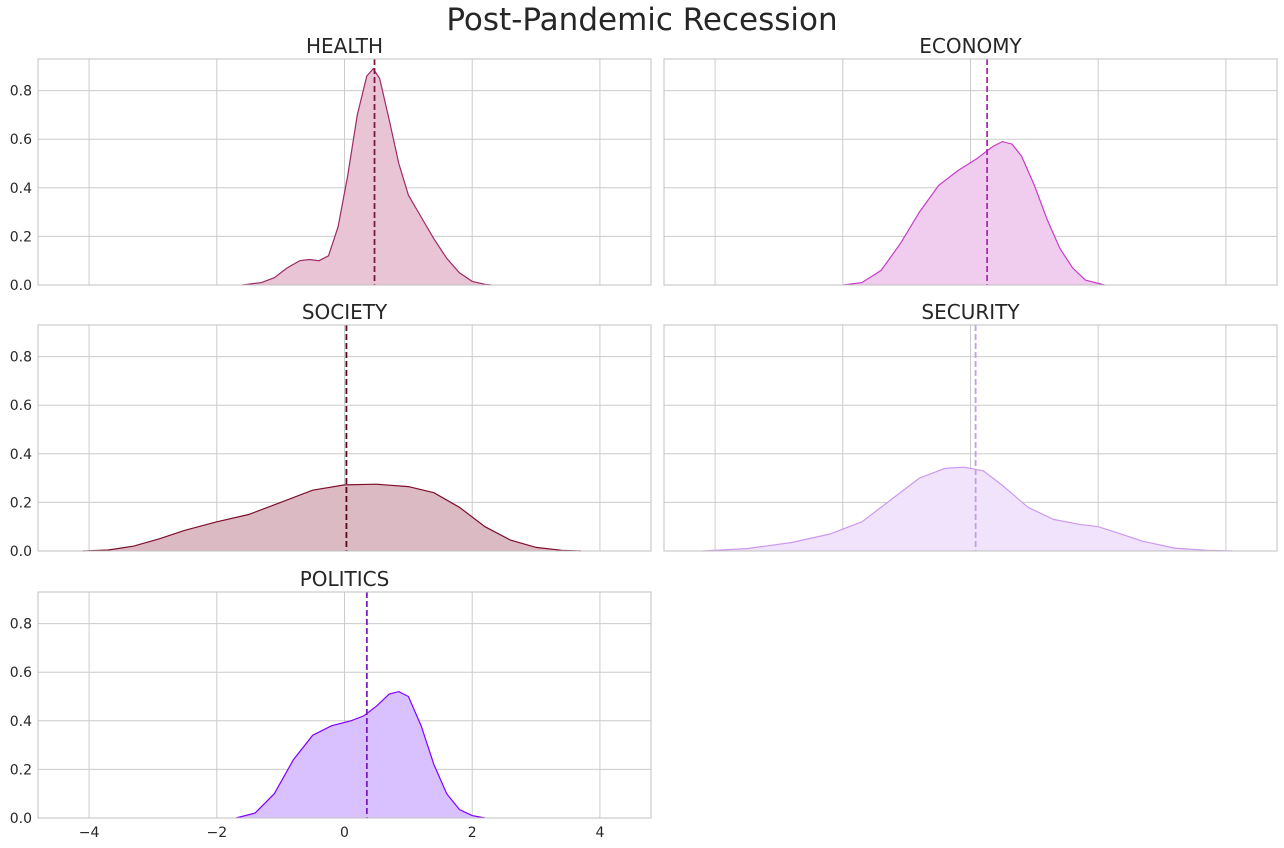 Image resolution: width=1284 pixels, height=848 pixels. I want to click on density-line-economy, so click(973, 213).